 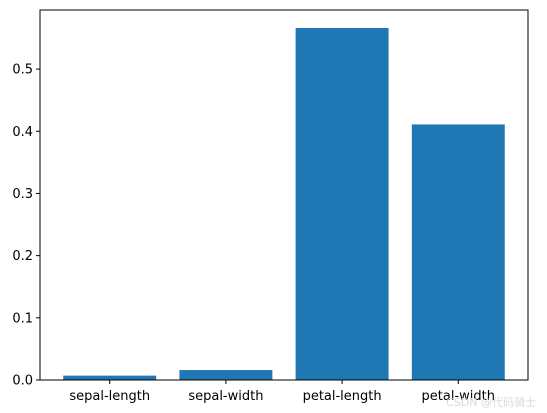 I want to click on x-tick-label-sepal-length: sepal-length, so click(x=109, y=396).